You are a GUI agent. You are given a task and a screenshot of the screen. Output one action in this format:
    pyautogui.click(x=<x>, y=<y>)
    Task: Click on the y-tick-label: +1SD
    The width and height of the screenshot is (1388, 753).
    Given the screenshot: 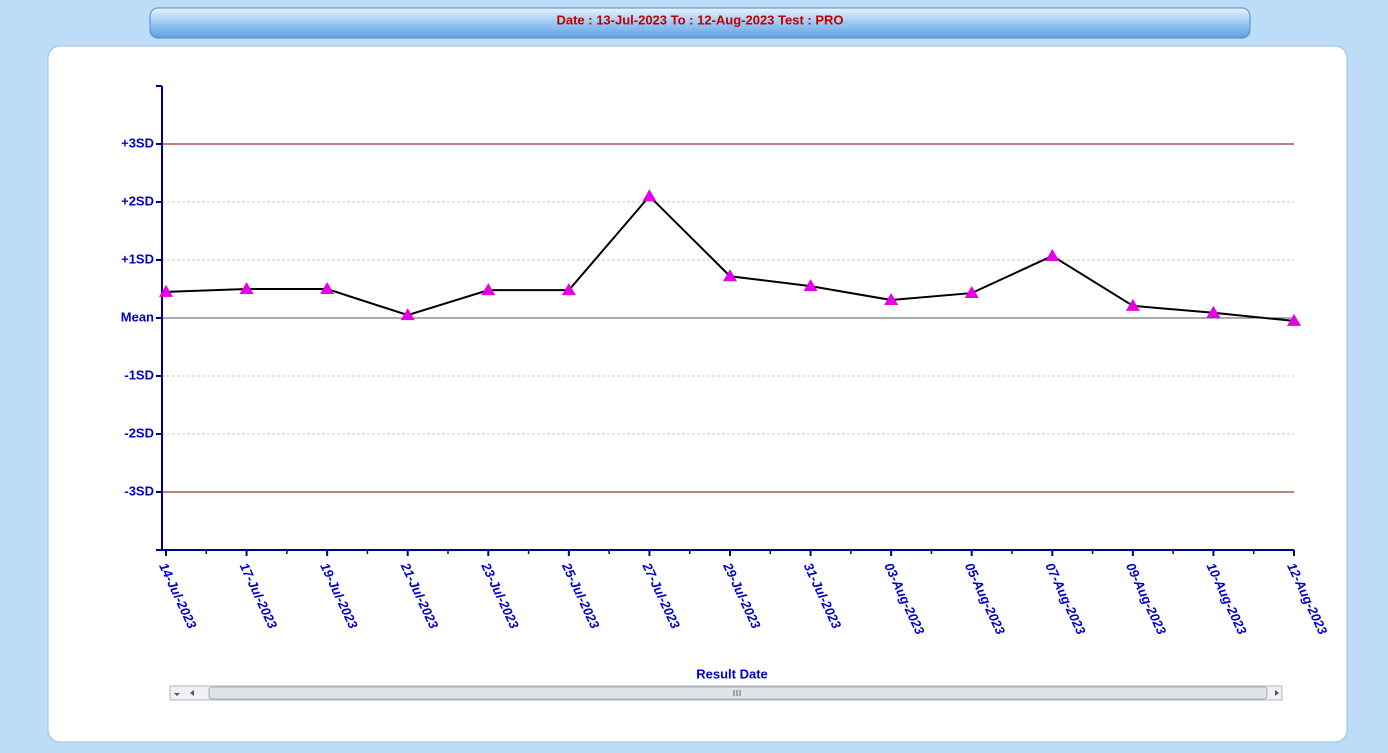 What is the action you would take?
    pyautogui.click(x=137, y=258)
    